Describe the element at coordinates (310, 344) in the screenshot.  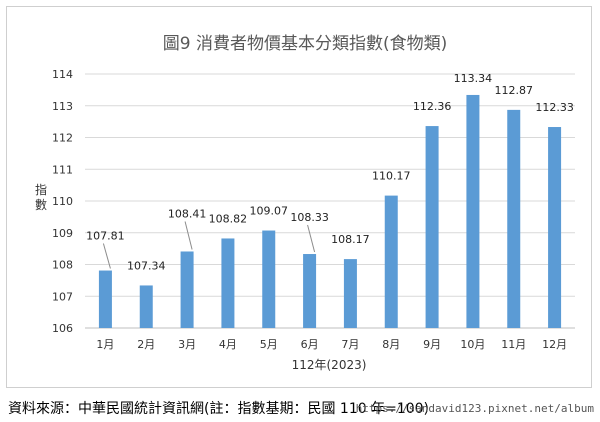
I see `x-tick-label: 6月` at that location.